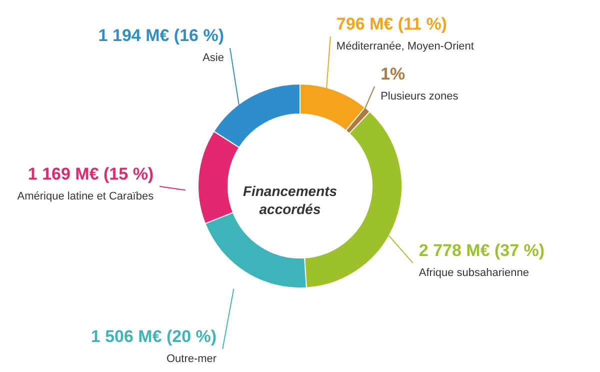  I want to click on data-label: 1 169 M€ (15 %), so click(91, 174).